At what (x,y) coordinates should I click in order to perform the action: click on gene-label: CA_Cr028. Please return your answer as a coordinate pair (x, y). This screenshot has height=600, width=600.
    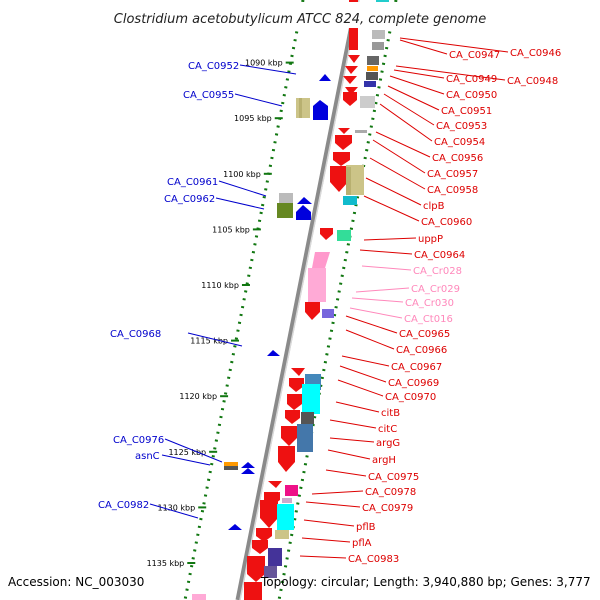
    Looking at the image, I should click on (437, 271).